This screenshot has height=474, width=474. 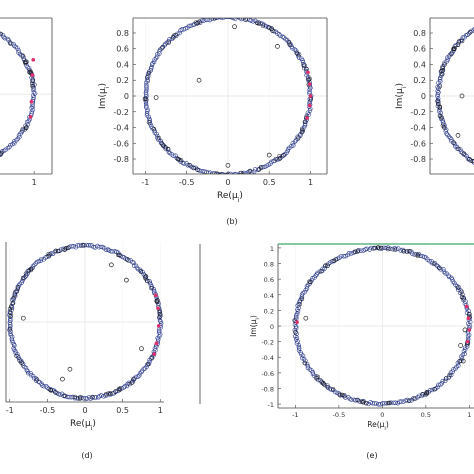 What do you see at coordinates (48, 410) in the screenshot?
I see `x-tick-label: -0.5` at bounding box center [48, 410].